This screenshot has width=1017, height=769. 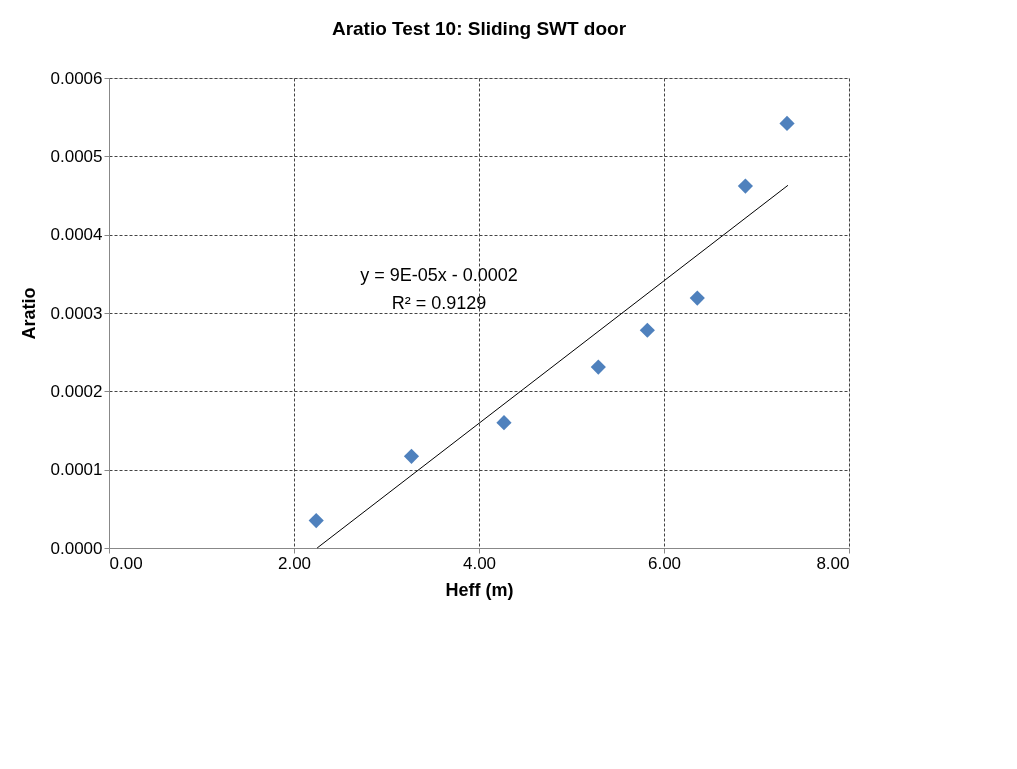 I want to click on y-tick-label: 0.0004, so click(x=76, y=235).